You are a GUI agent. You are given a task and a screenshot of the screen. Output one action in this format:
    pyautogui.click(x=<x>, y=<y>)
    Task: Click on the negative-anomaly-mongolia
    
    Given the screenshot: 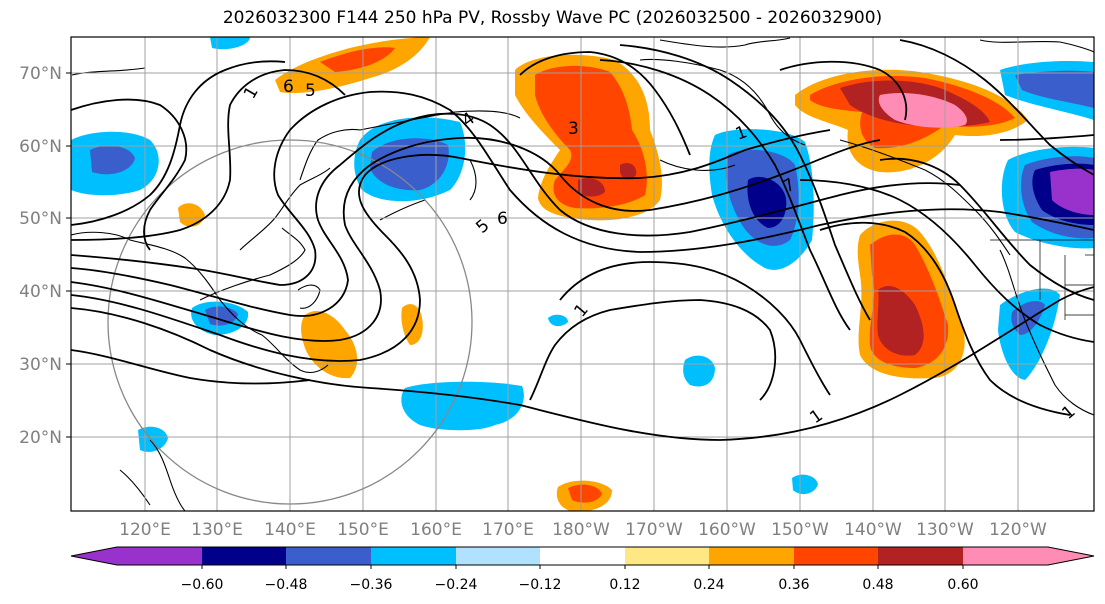 What is the action you would take?
    pyautogui.click(x=230, y=43)
    